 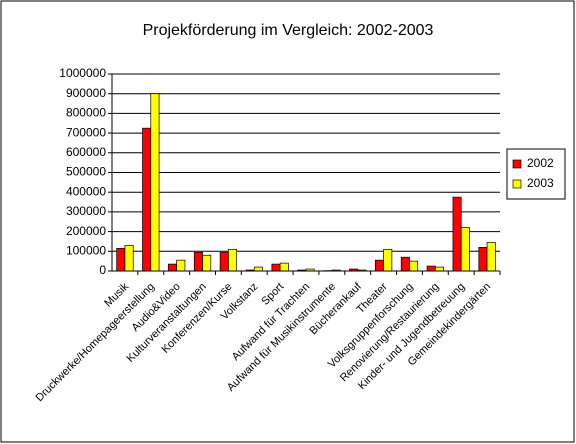 I want to click on y-tick-label: 100000, so click(x=86, y=250).